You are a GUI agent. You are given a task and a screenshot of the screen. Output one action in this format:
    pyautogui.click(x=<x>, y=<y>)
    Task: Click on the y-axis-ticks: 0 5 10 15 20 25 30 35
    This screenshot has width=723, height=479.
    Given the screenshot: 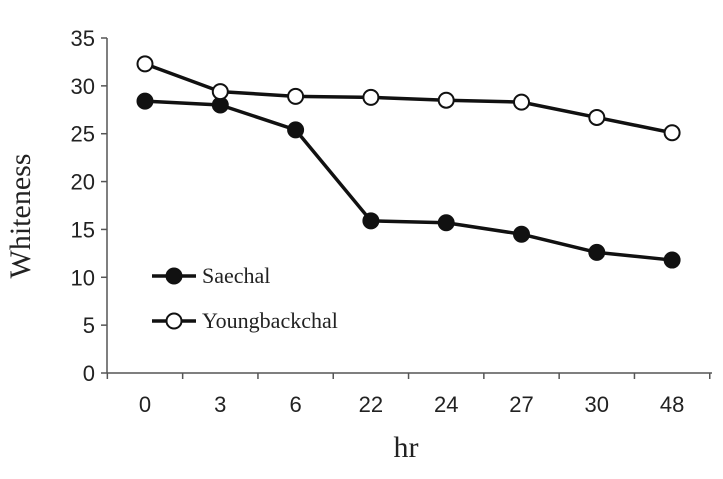 What is the action you would take?
    pyautogui.click(x=89, y=206)
    